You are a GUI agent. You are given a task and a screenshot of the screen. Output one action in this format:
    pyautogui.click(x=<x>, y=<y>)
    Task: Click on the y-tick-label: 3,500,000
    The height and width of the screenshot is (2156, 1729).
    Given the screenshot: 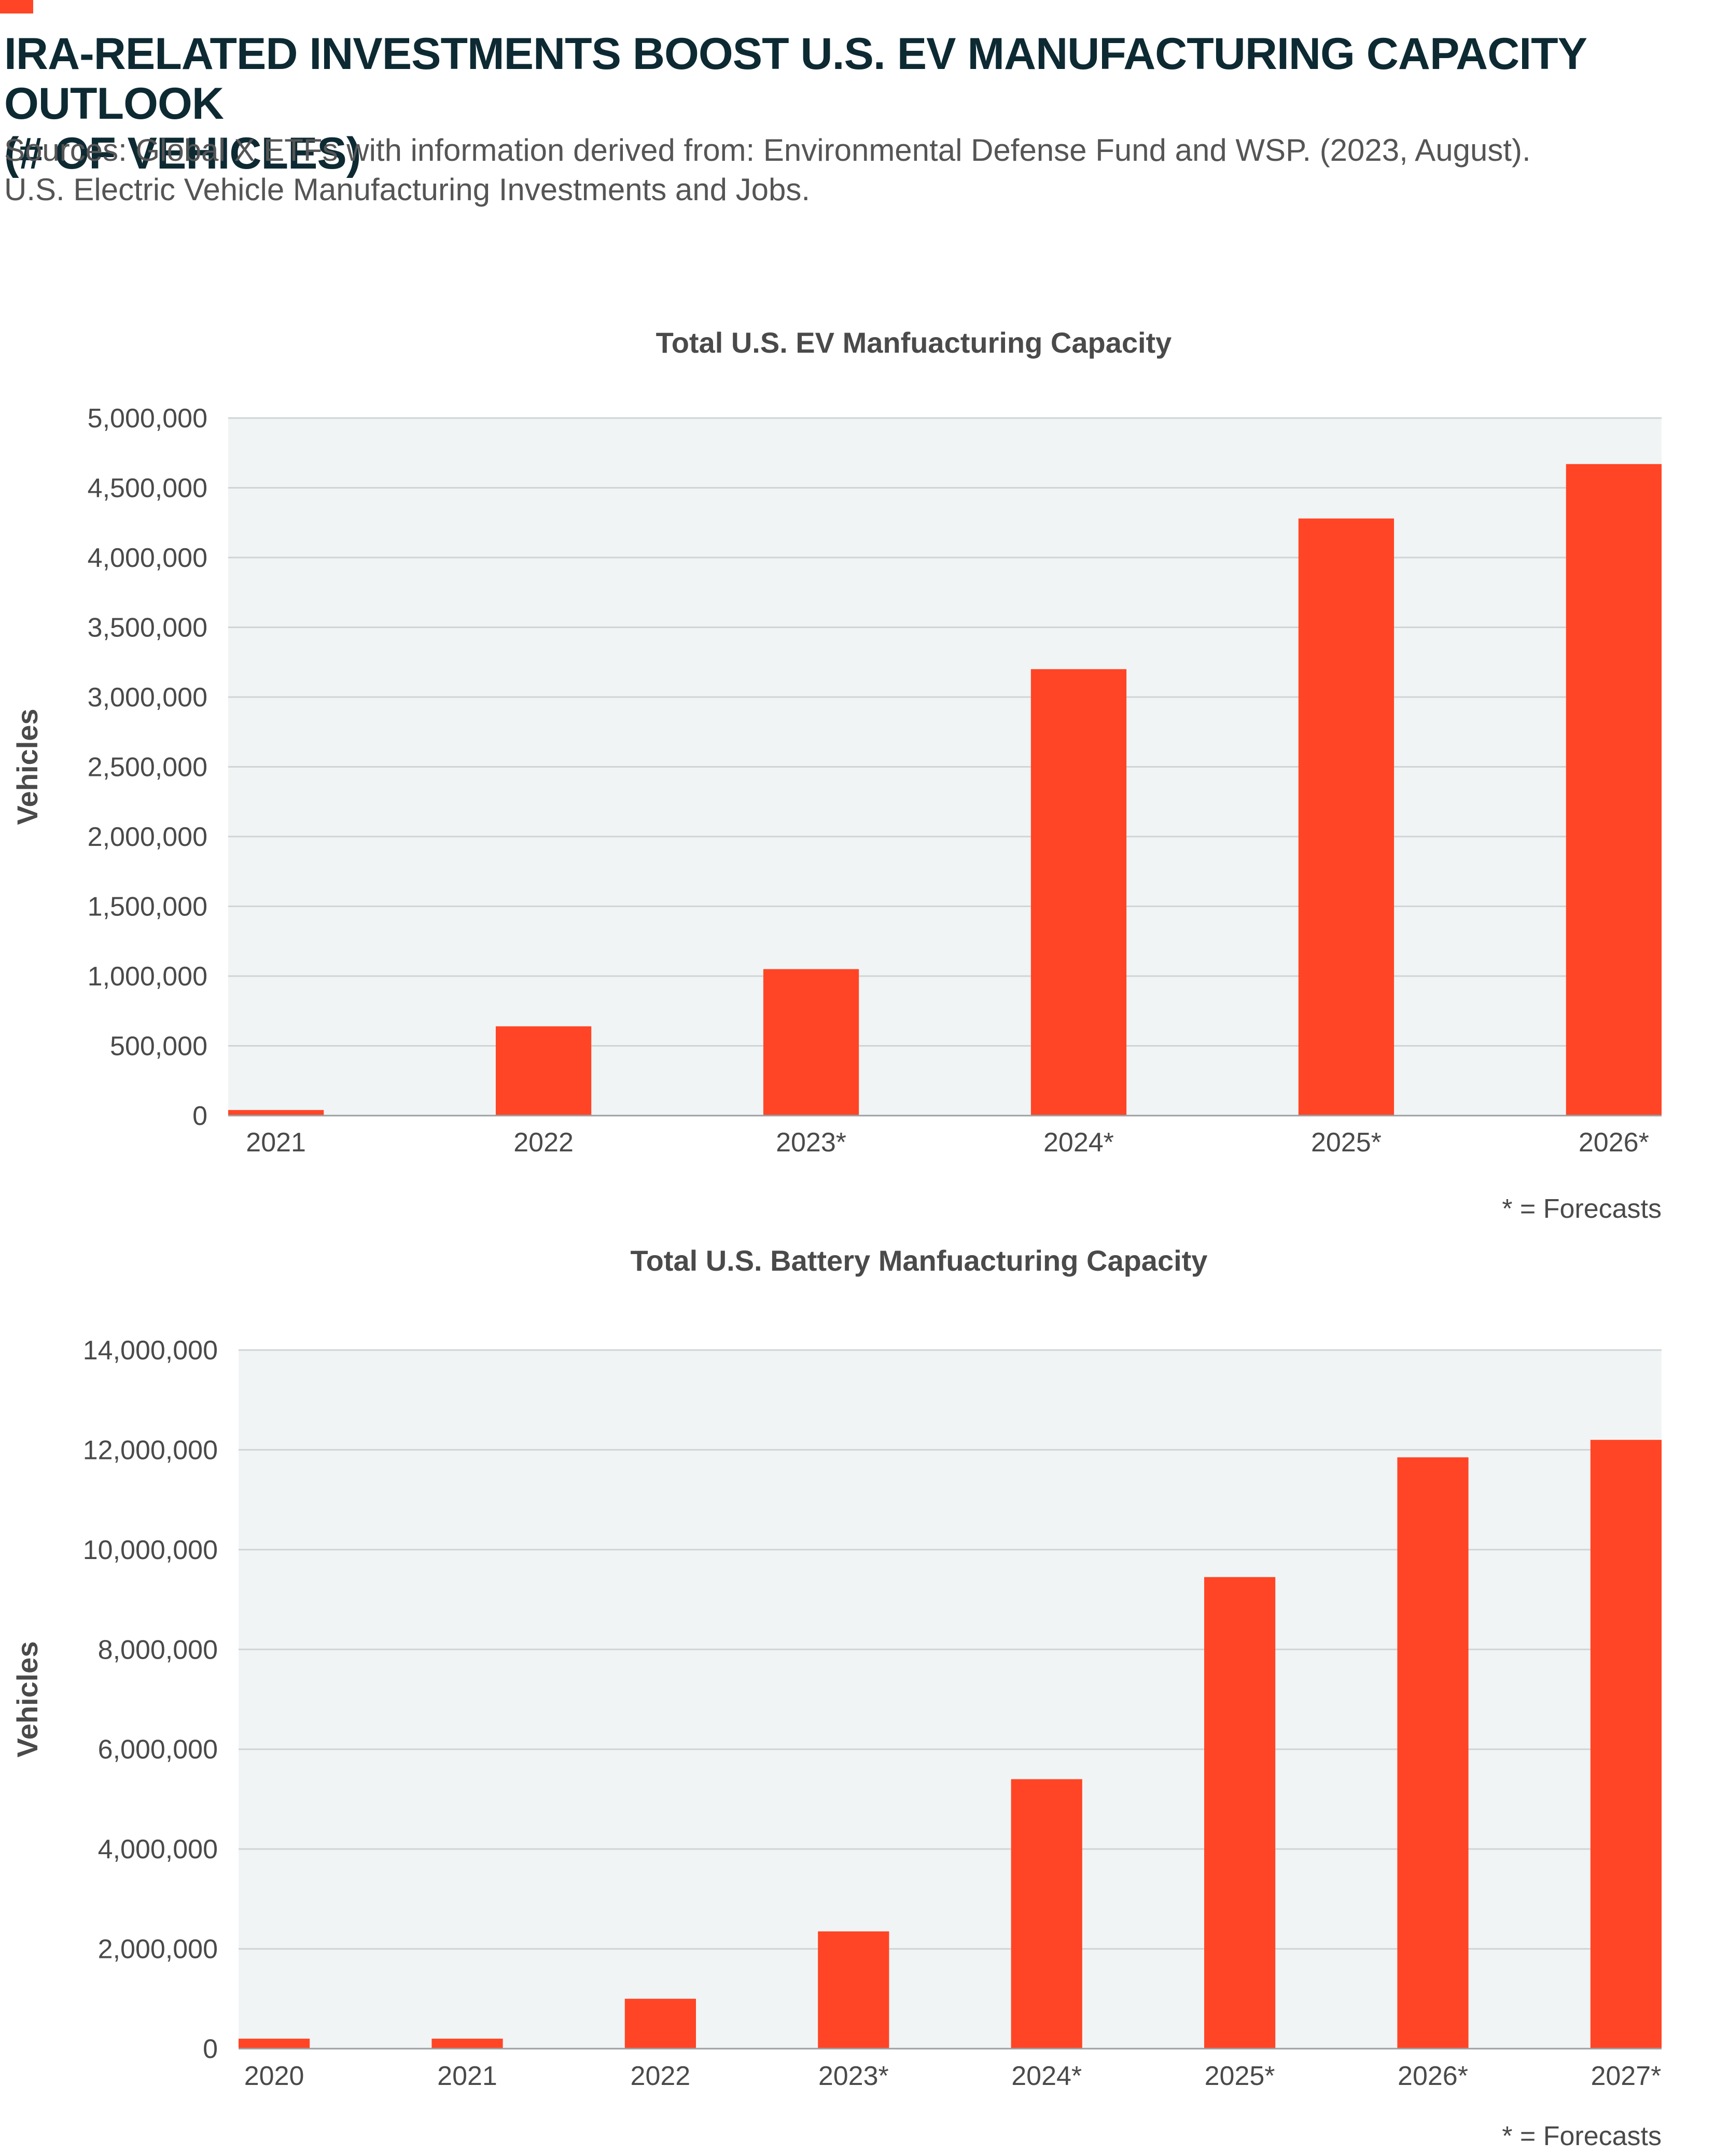 What is the action you would take?
    pyautogui.click(x=147, y=628)
    